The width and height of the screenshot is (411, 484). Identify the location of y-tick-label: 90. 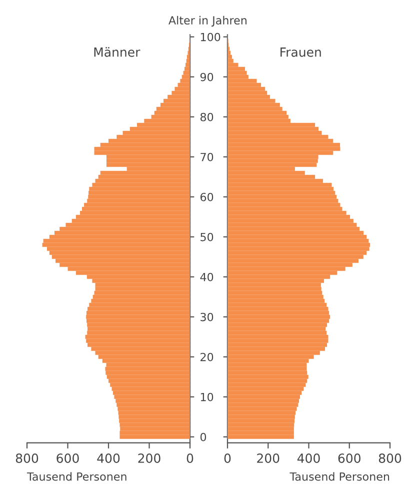
(207, 77).